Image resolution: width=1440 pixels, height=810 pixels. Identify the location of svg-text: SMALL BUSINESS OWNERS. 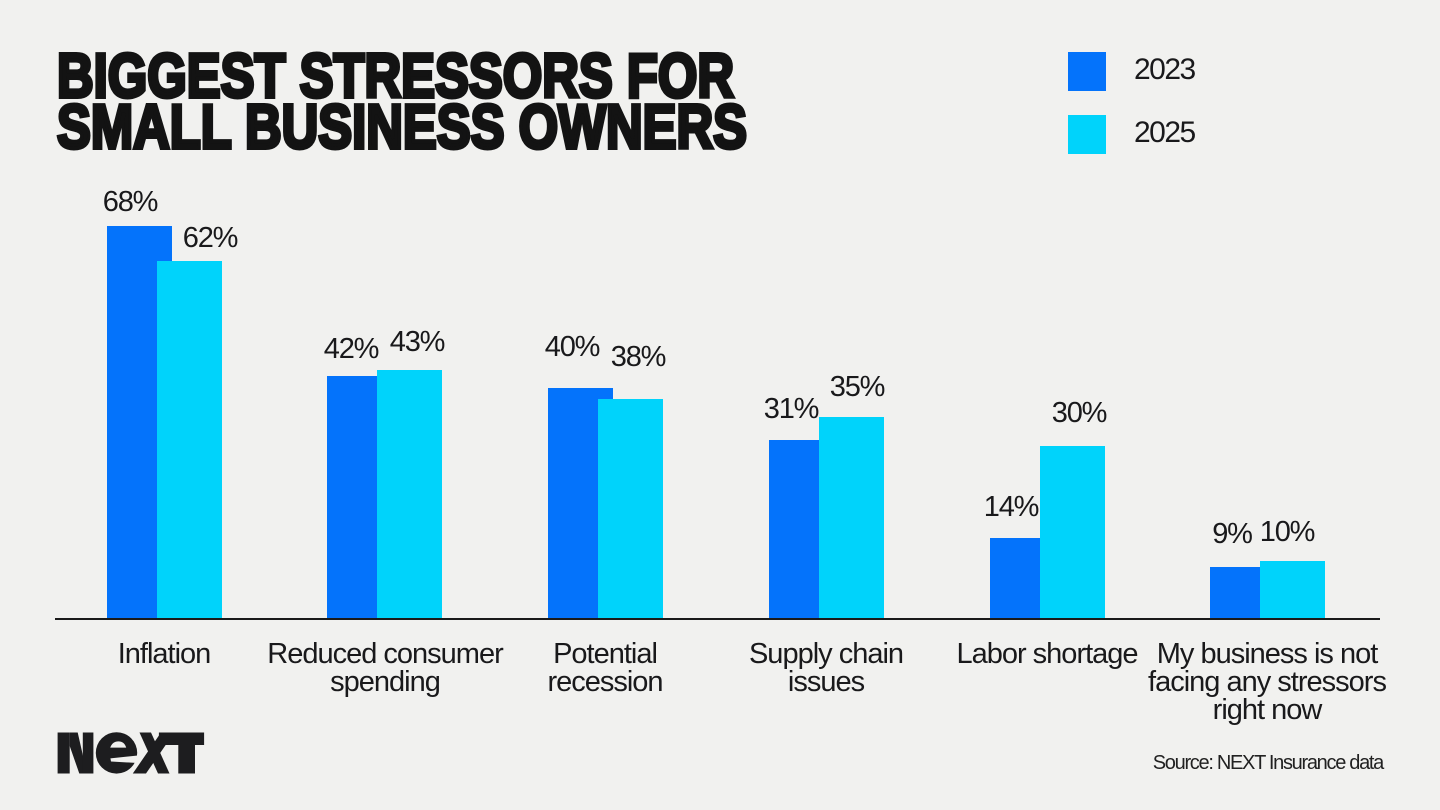
(402, 127).